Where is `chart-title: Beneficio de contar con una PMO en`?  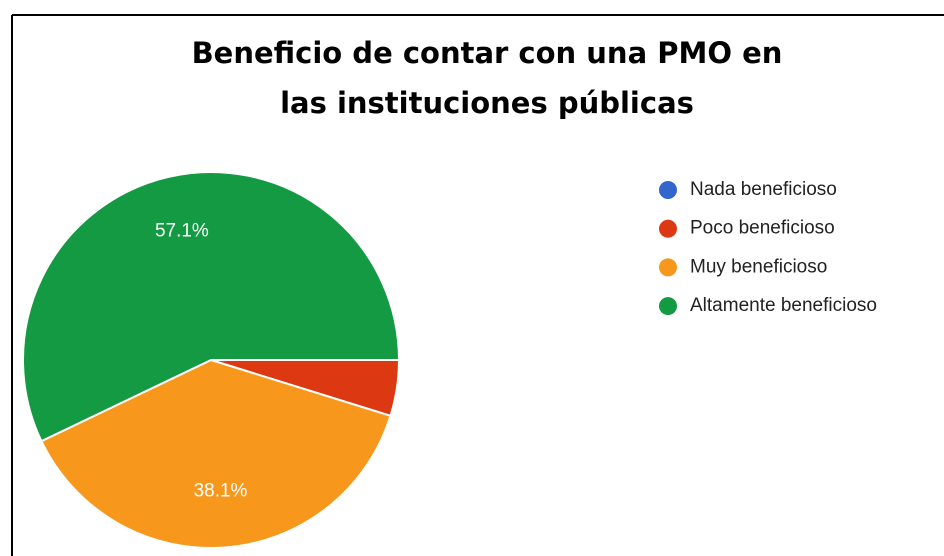
chart-title: Beneficio de contar con una PMO en is located at coordinates (487, 53).